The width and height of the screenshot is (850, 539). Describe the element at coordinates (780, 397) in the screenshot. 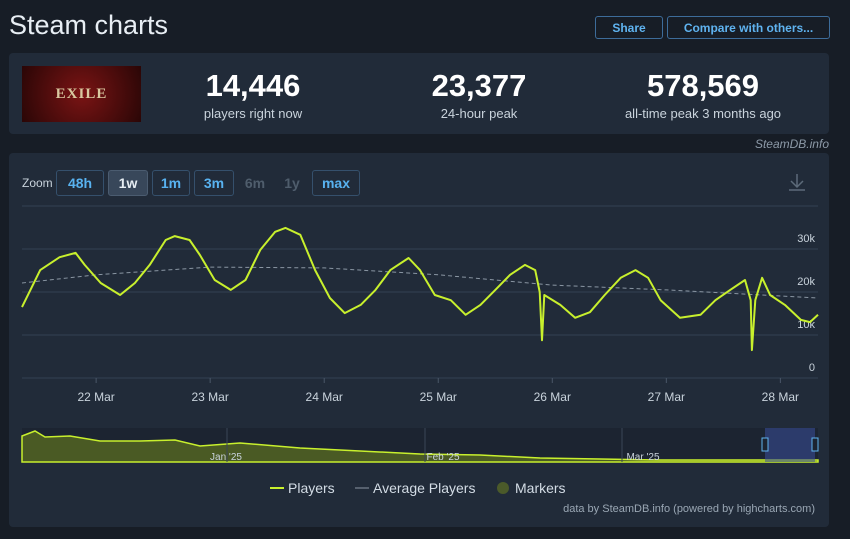

I see `x-tick-label: 28 Mar` at that location.